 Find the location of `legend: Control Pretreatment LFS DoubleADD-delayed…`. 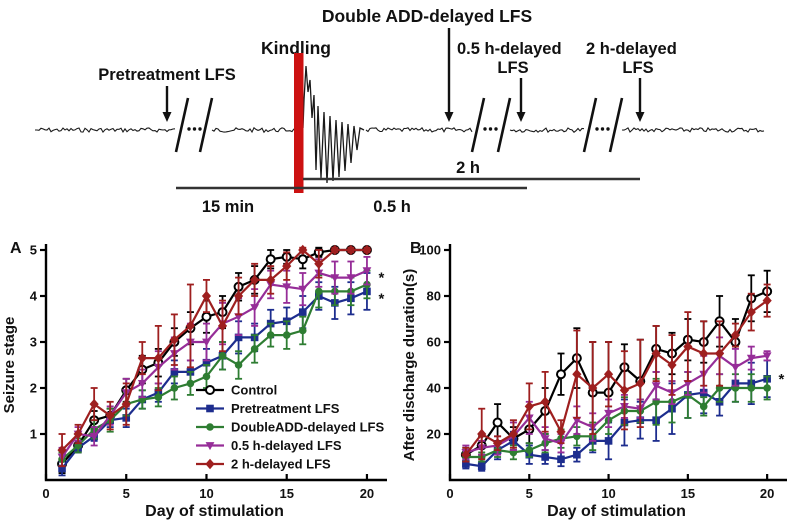

legend: Control Pretreatment LFS DoubleADD-delayed… is located at coordinates (290, 427).